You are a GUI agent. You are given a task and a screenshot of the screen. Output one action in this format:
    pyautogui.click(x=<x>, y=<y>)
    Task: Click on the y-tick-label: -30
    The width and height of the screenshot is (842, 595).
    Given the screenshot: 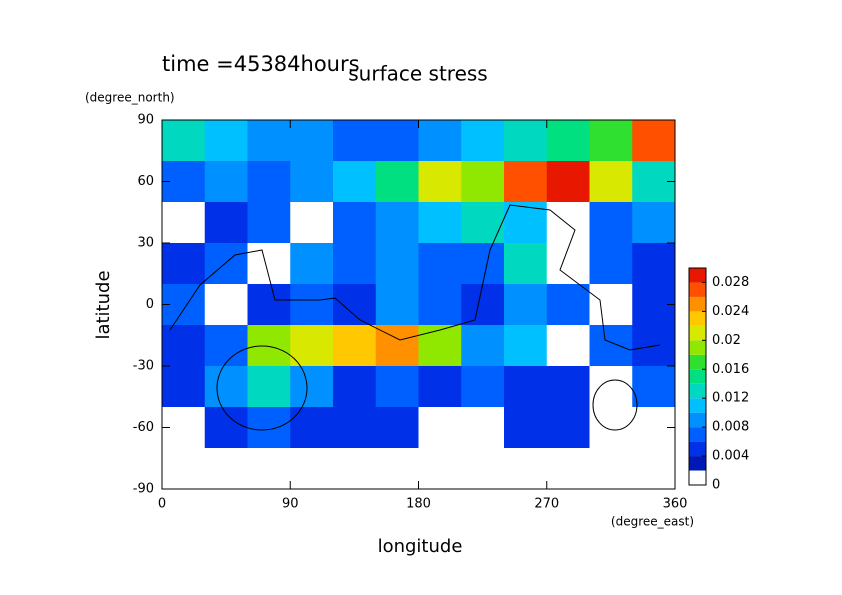 What is the action you would take?
    pyautogui.click(x=143, y=366)
    